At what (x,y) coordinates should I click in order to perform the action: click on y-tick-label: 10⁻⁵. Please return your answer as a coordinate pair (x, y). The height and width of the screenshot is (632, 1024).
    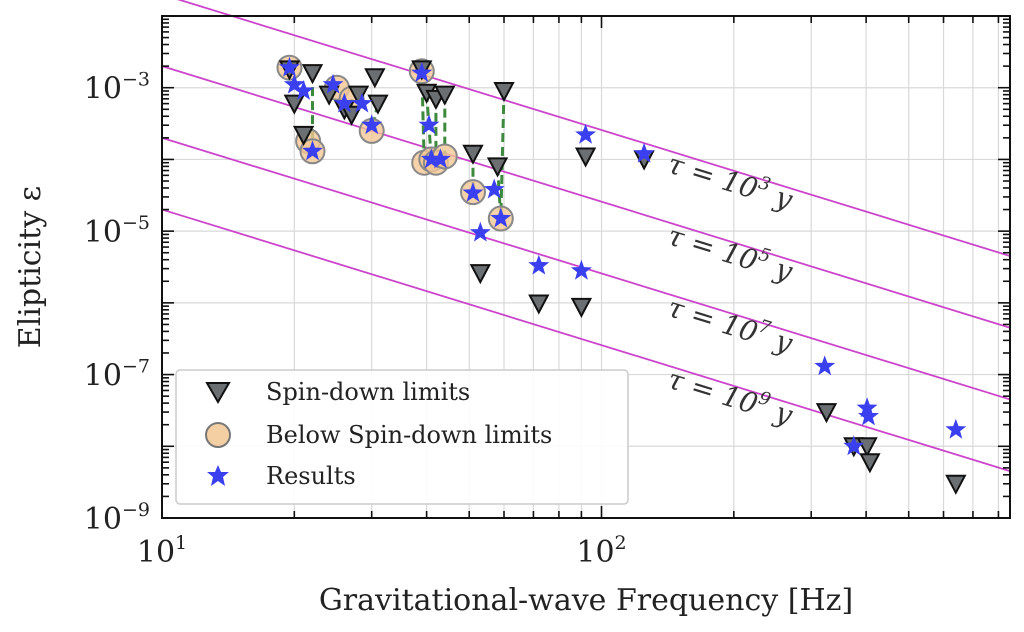
    Looking at the image, I should click on (117, 231).